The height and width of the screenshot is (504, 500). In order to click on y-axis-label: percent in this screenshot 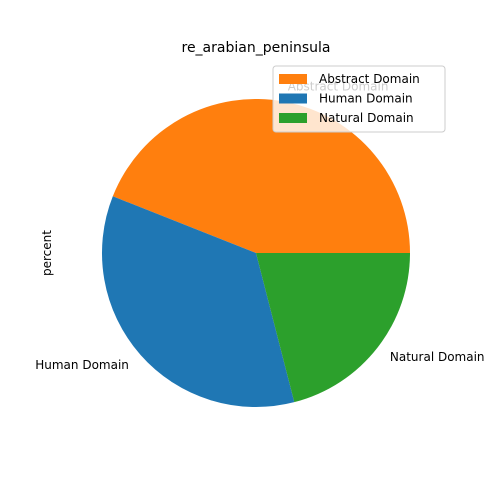, I will do `click(47, 253)`.